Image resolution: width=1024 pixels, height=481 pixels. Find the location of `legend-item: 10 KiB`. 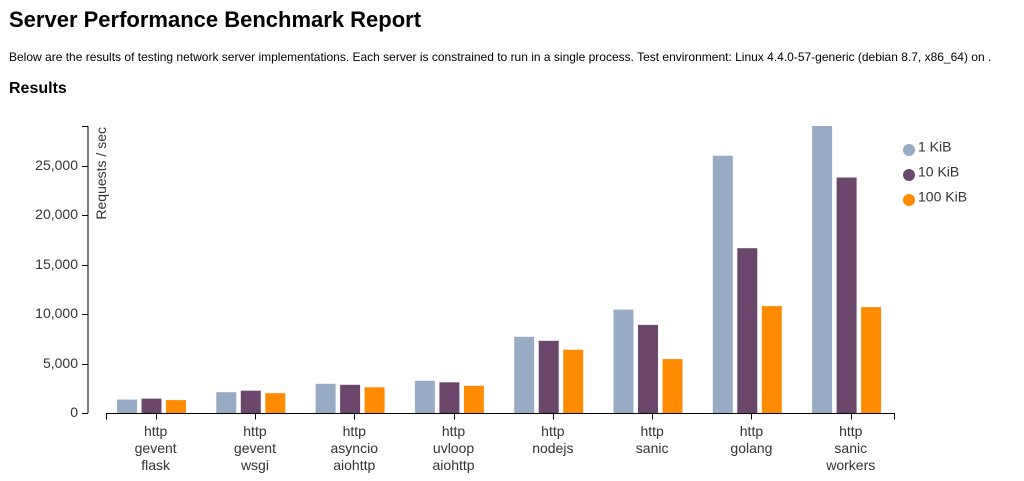

legend-item: 10 KiB is located at coordinates (931, 172).